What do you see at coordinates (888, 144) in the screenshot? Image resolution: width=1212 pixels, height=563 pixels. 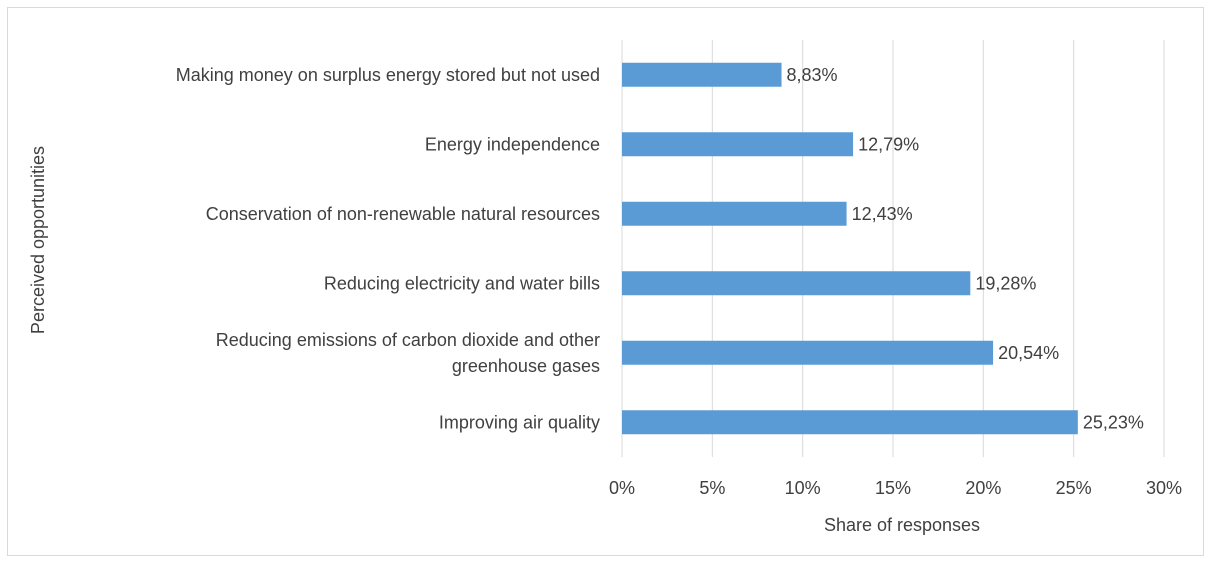 I see `data-label: 12,79%` at bounding box center [888, 144].